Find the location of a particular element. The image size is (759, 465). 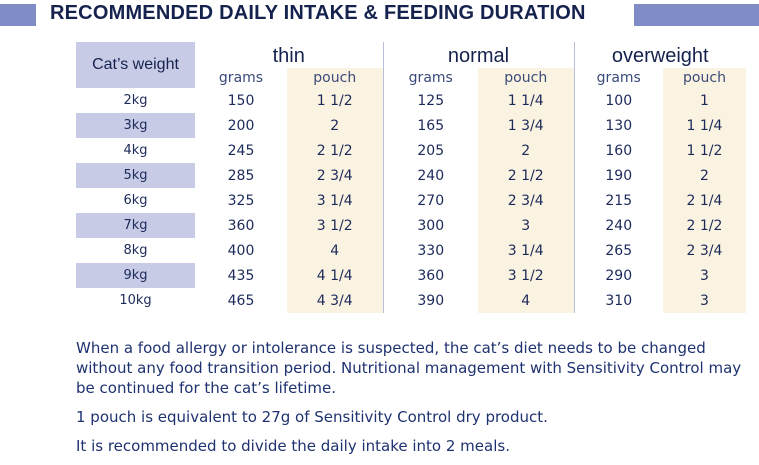

cell-thin-grams: 150 is located at coordinates (241, 100).